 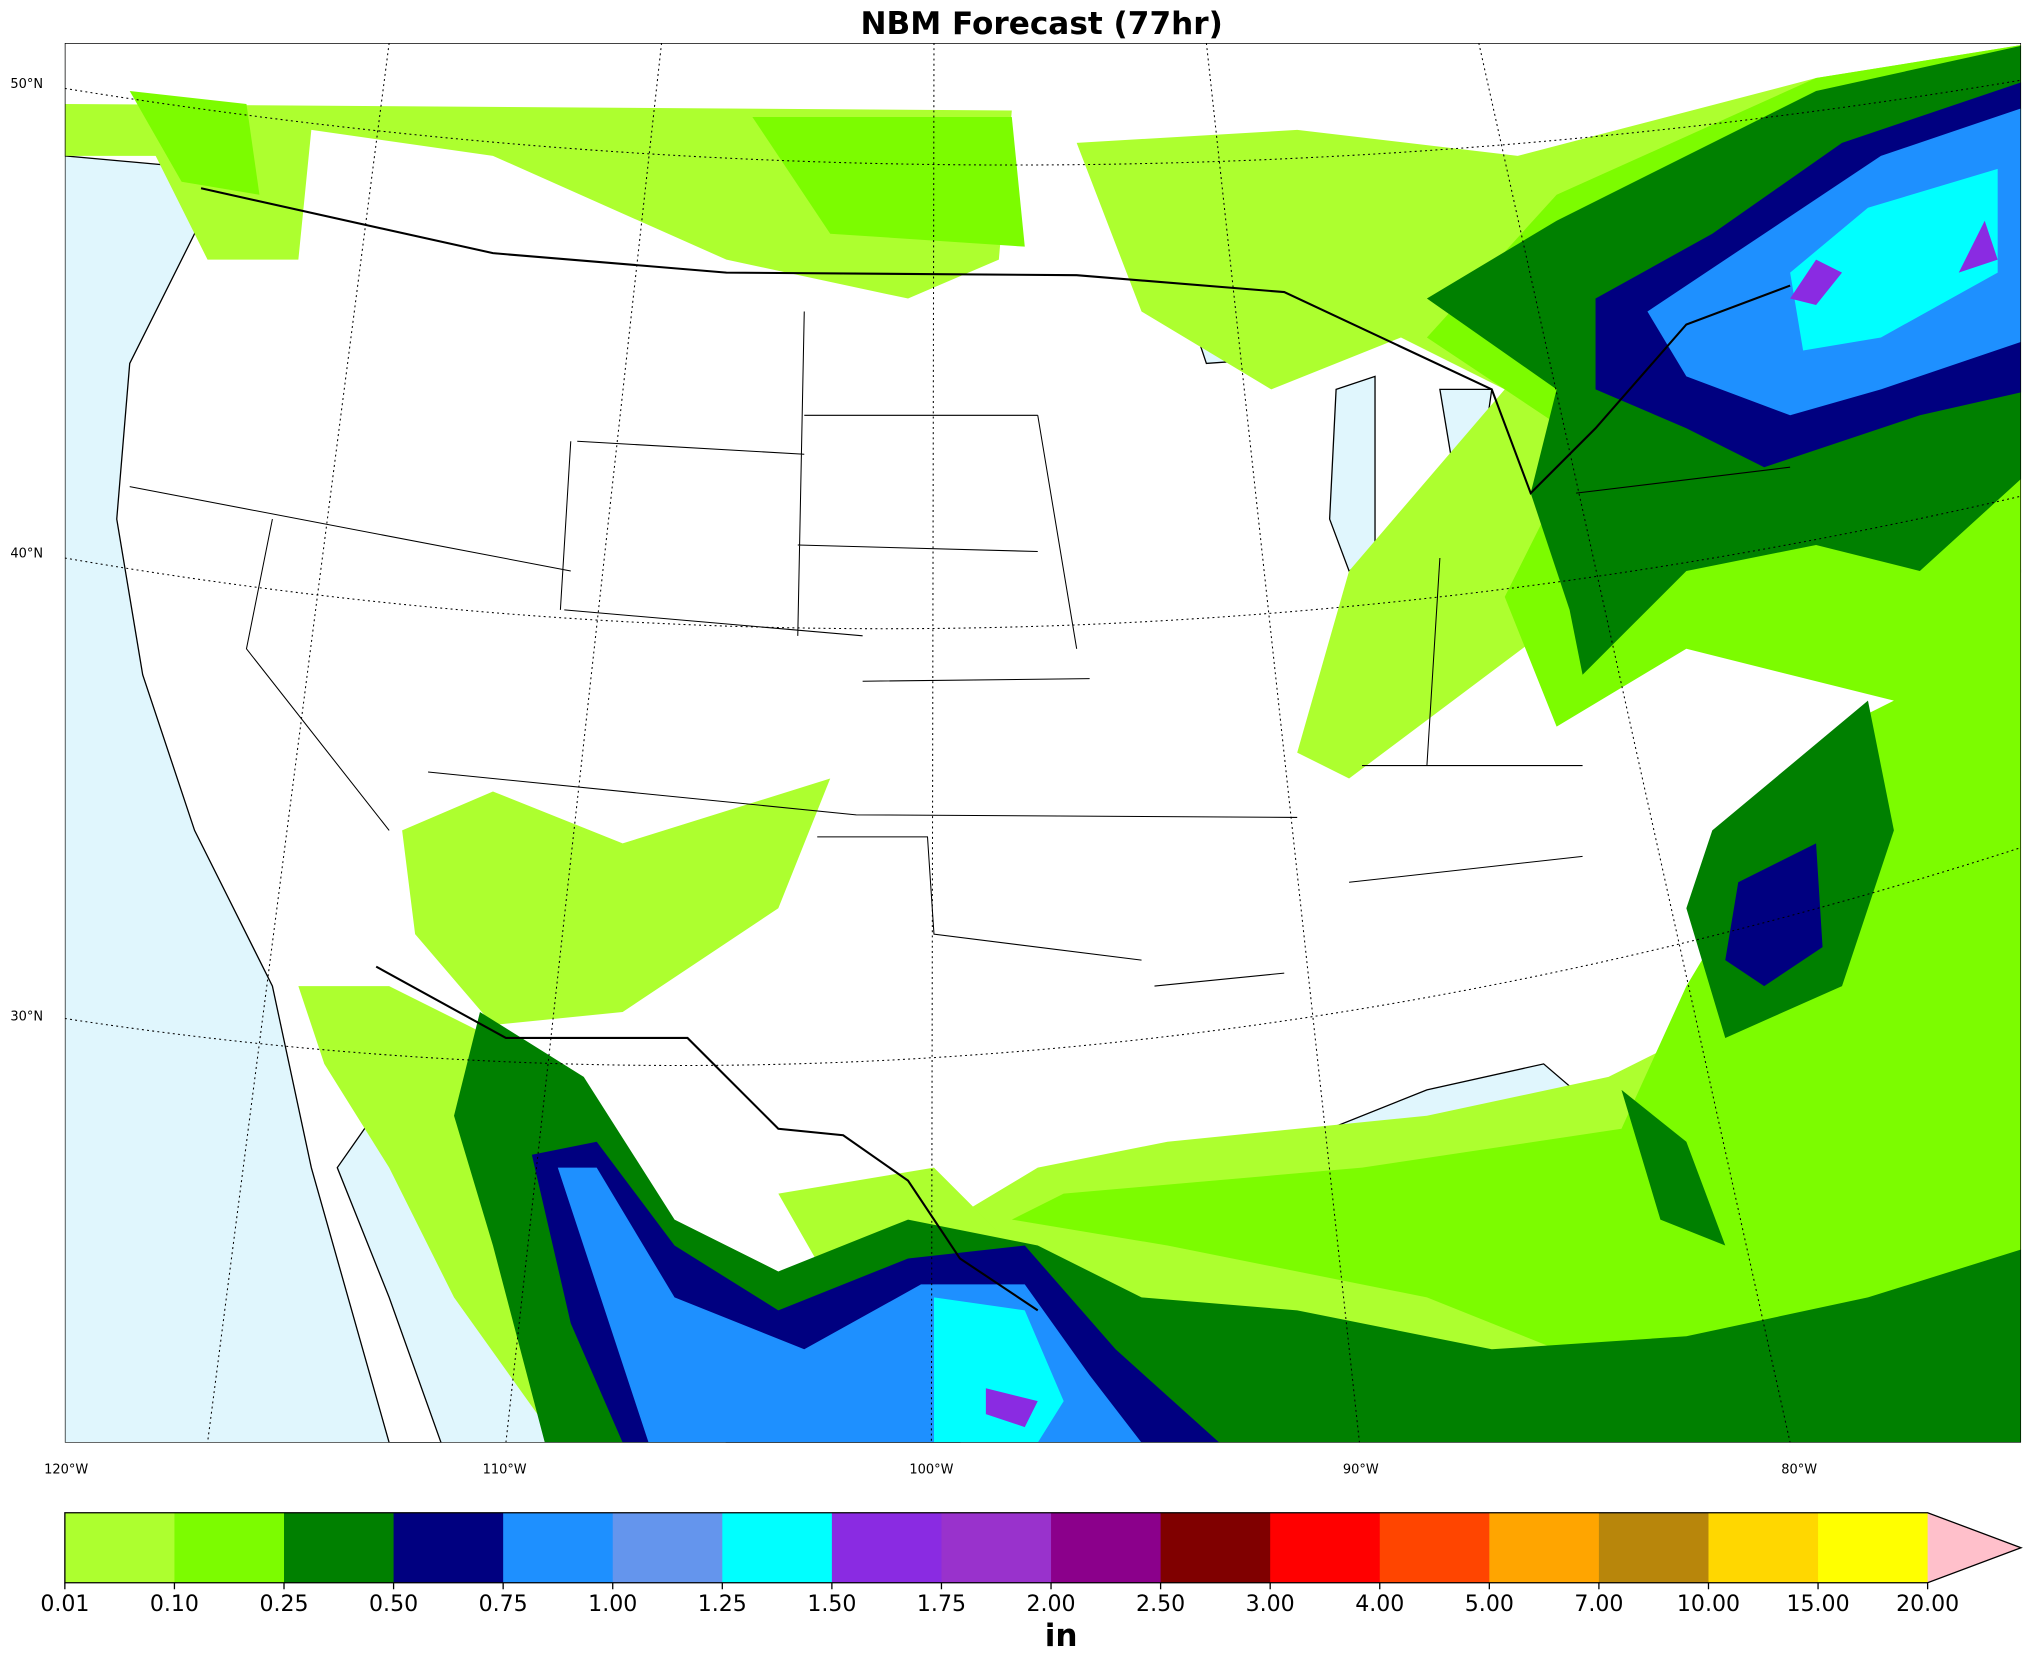 What do you see at coordinates (931, 1469) in the screenshot?
I see `lon-label: 100°W` at bounding box center [931, 1469].